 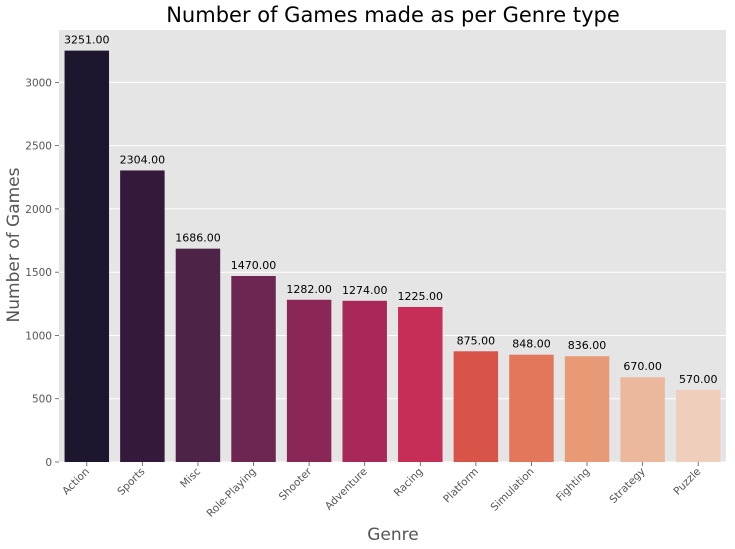 What do you see at coordinates (393, 15) in the screenshot?
I see `chart-title: Number of Games made as per Genre type` at bounding box center [393, 15].